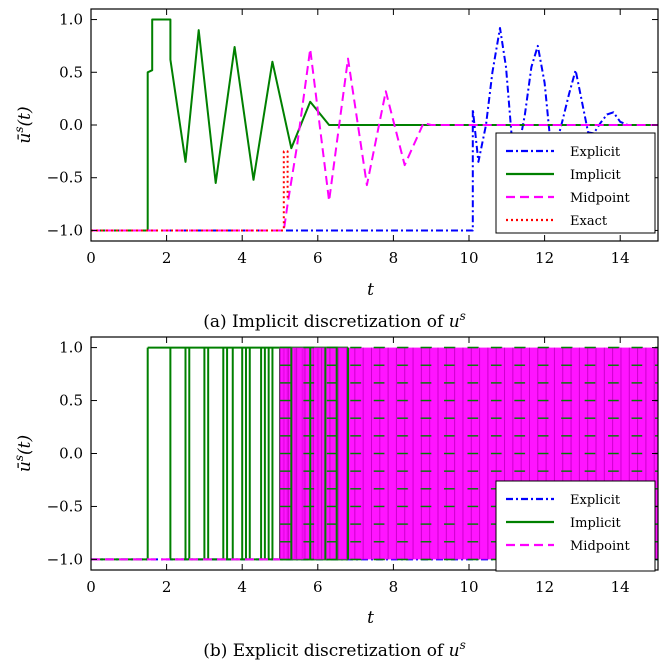  What do you see at coordinates (326, 322) in the screenshot?
I see `caption-text: (a) Implicit discretization of` at bounding box center [326, 322].